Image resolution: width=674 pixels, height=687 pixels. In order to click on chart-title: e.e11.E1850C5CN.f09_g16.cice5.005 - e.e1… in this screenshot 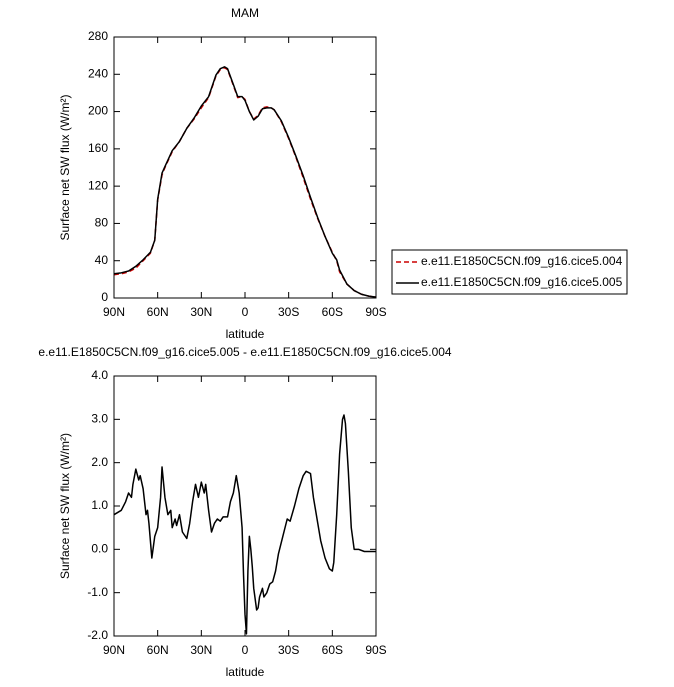, I will do `click(245, 352)`.